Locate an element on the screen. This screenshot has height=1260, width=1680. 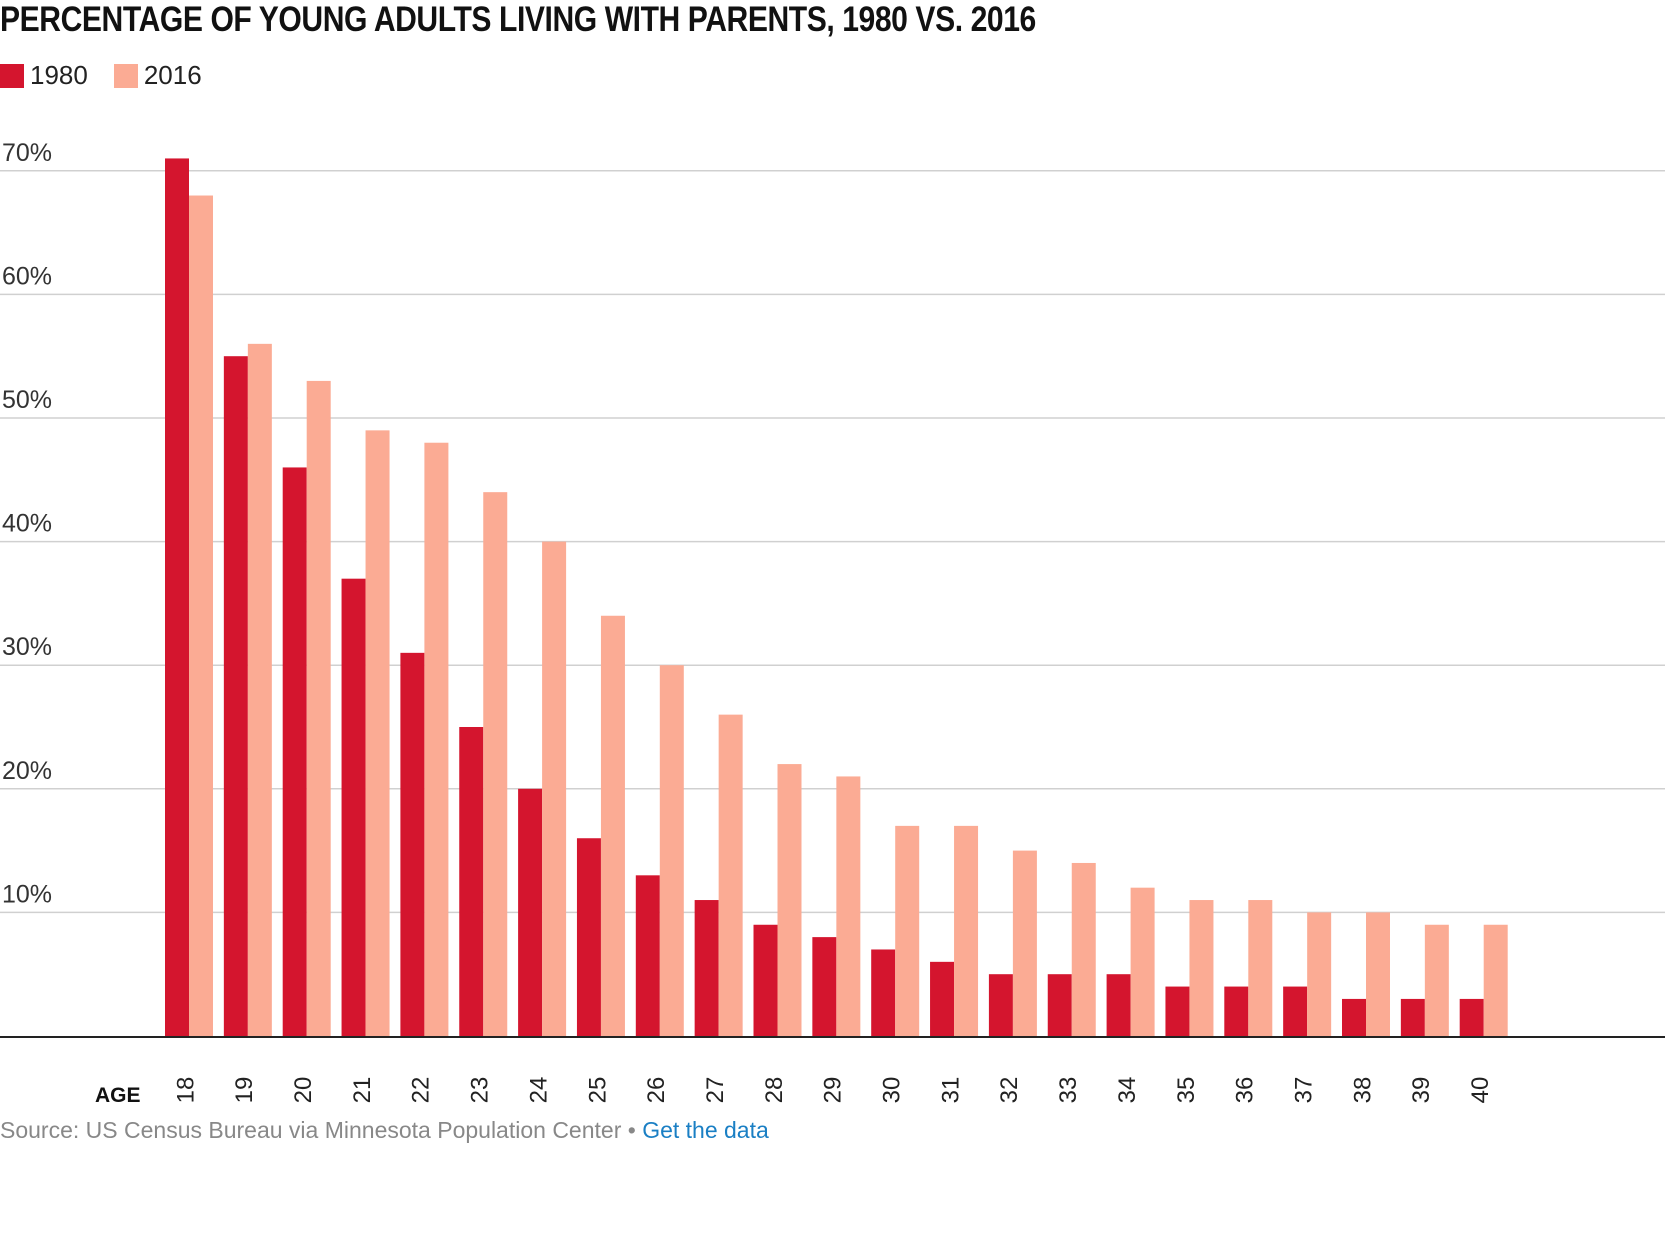
x-tick-label-28: 28 is located at coordinates (774, 1090).